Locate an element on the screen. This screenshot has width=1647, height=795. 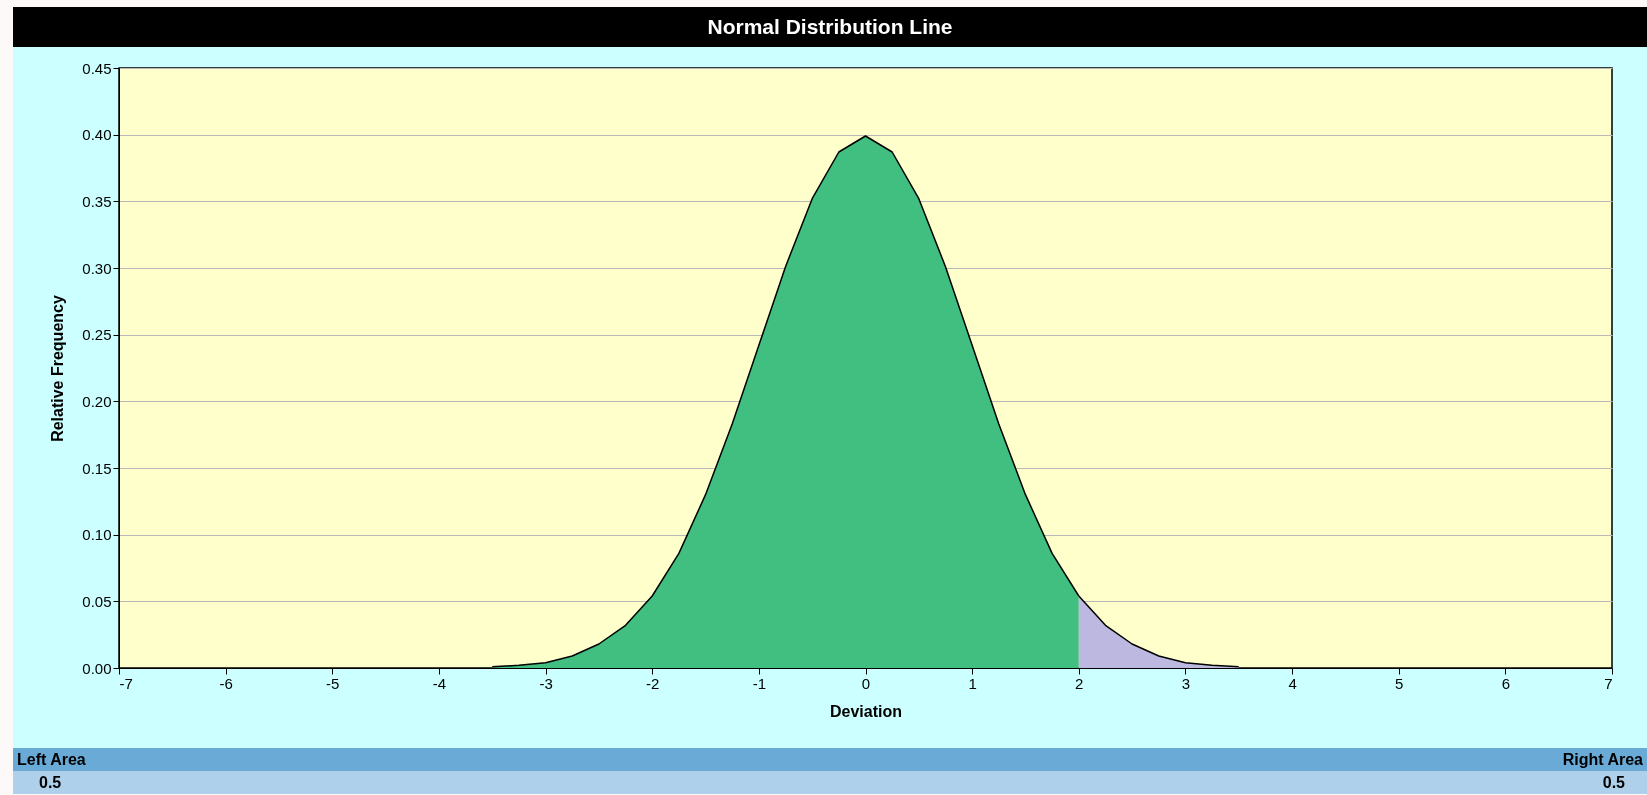
y-tick-label: 0.20 is located at coordinates (97, 401).